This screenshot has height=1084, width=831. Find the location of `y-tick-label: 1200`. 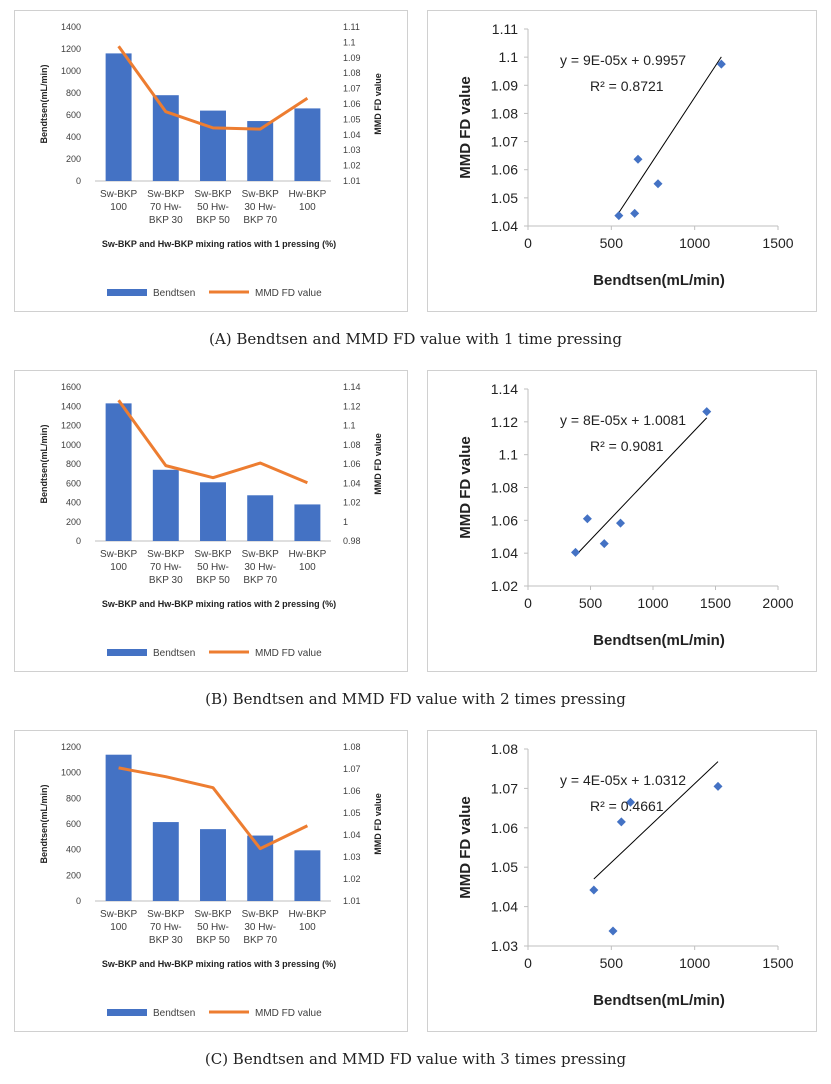

y-tick-label: 1200 is located at coordinates (71, 49).